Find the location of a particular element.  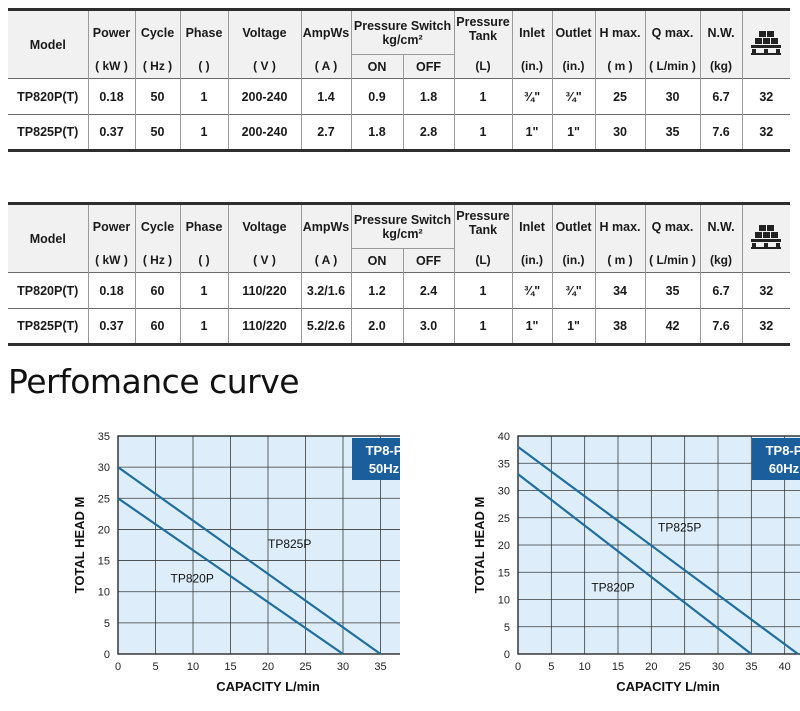

header-inlet: Inlet is located at coordinates (532, 226).